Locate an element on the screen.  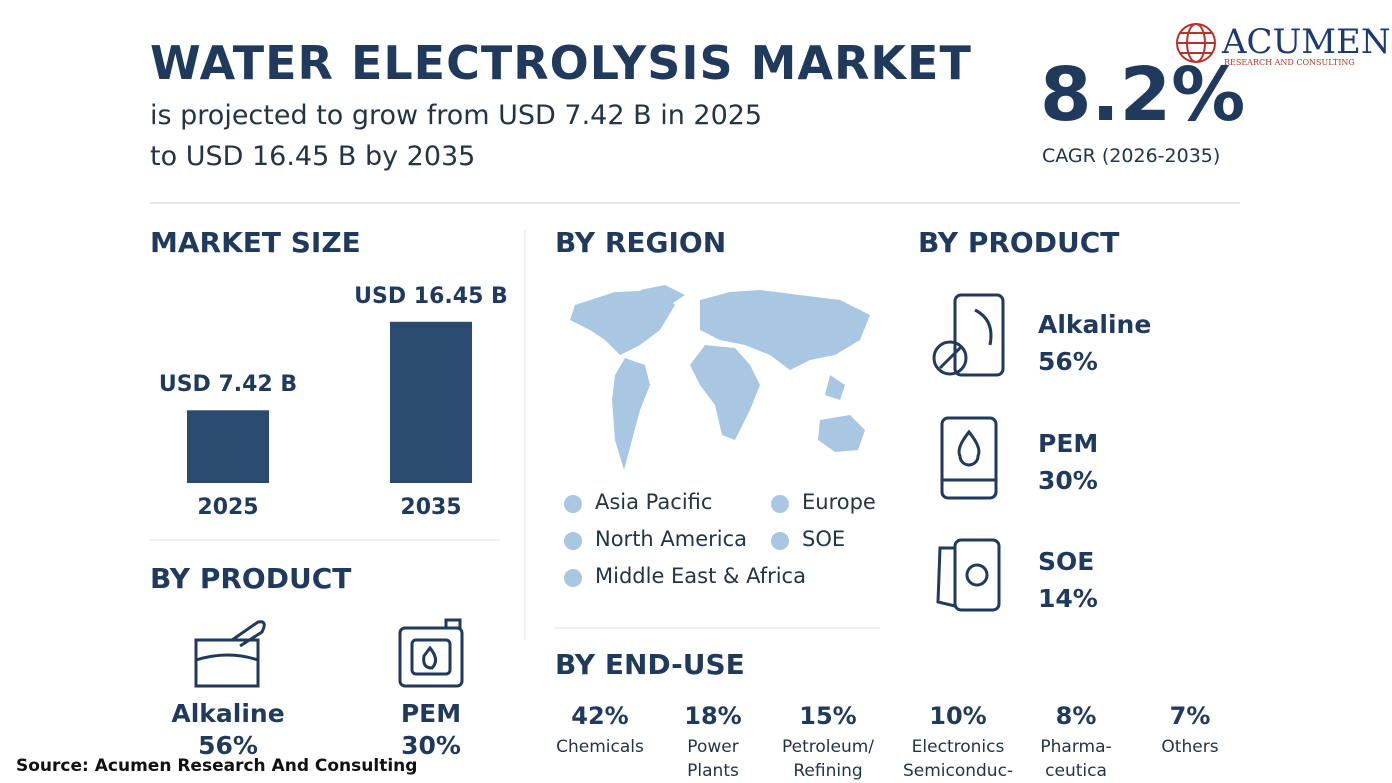
section-heading: MARKET SIZE is located at coordinates (255, 242).